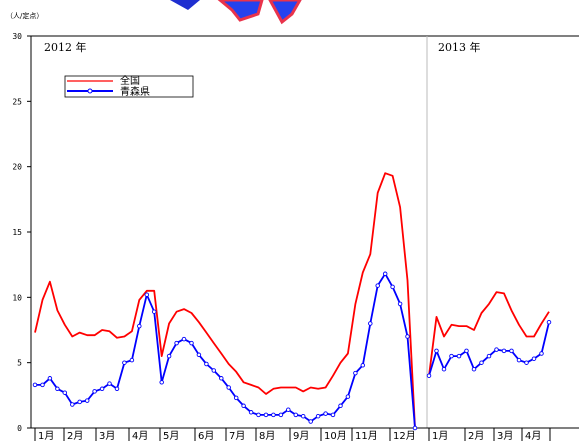  What do you see at coordinates (267, 435) in the screenshot?
I see `month-label: 8月` at bounding box center [267, 435].